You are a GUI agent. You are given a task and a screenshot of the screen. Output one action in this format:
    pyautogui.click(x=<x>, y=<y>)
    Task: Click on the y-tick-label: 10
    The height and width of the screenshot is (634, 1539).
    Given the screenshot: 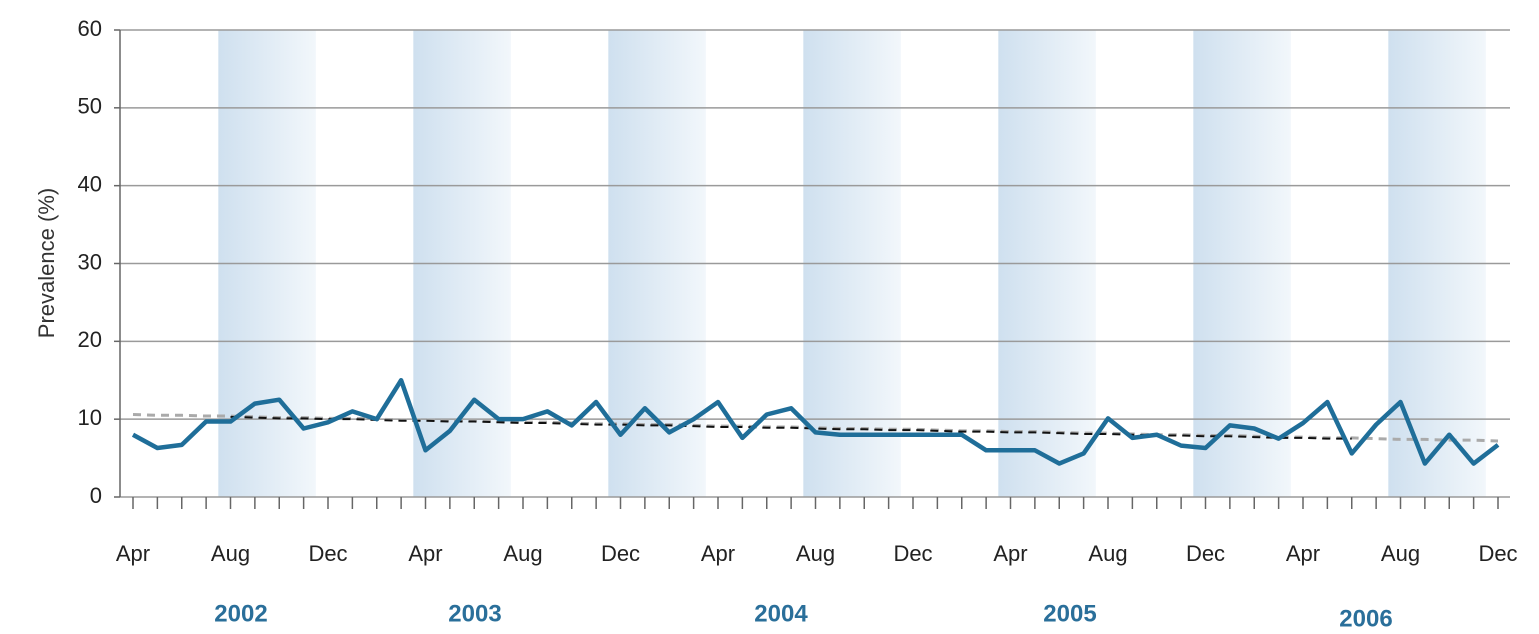 What is the action you would take?
    pyautogui.click(x=90, y=417)
    